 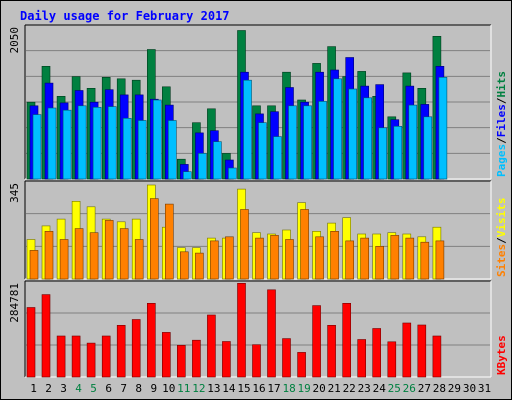 What do you see at coordinates (334, 388) in the screenshot?
I see `x-tick-label-day-21: 21` at bounding box center [334, 388].